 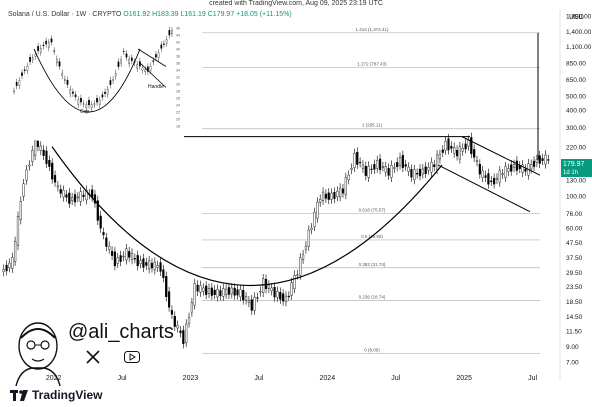 What do you see at coordinates (372, 297) in the screenshot?
I see `fib-level-label: 0.236 (18.74)` at bounding box center [372, 297].